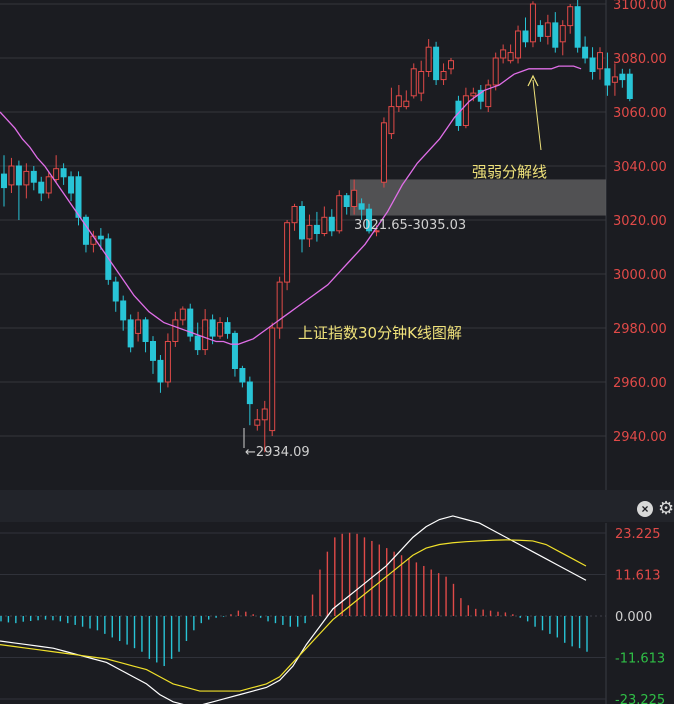  What do you see at coordinates (640, 6) in the screenshot?
I see `price-tick-label: 3100.00` at bounding box center [640, 6].